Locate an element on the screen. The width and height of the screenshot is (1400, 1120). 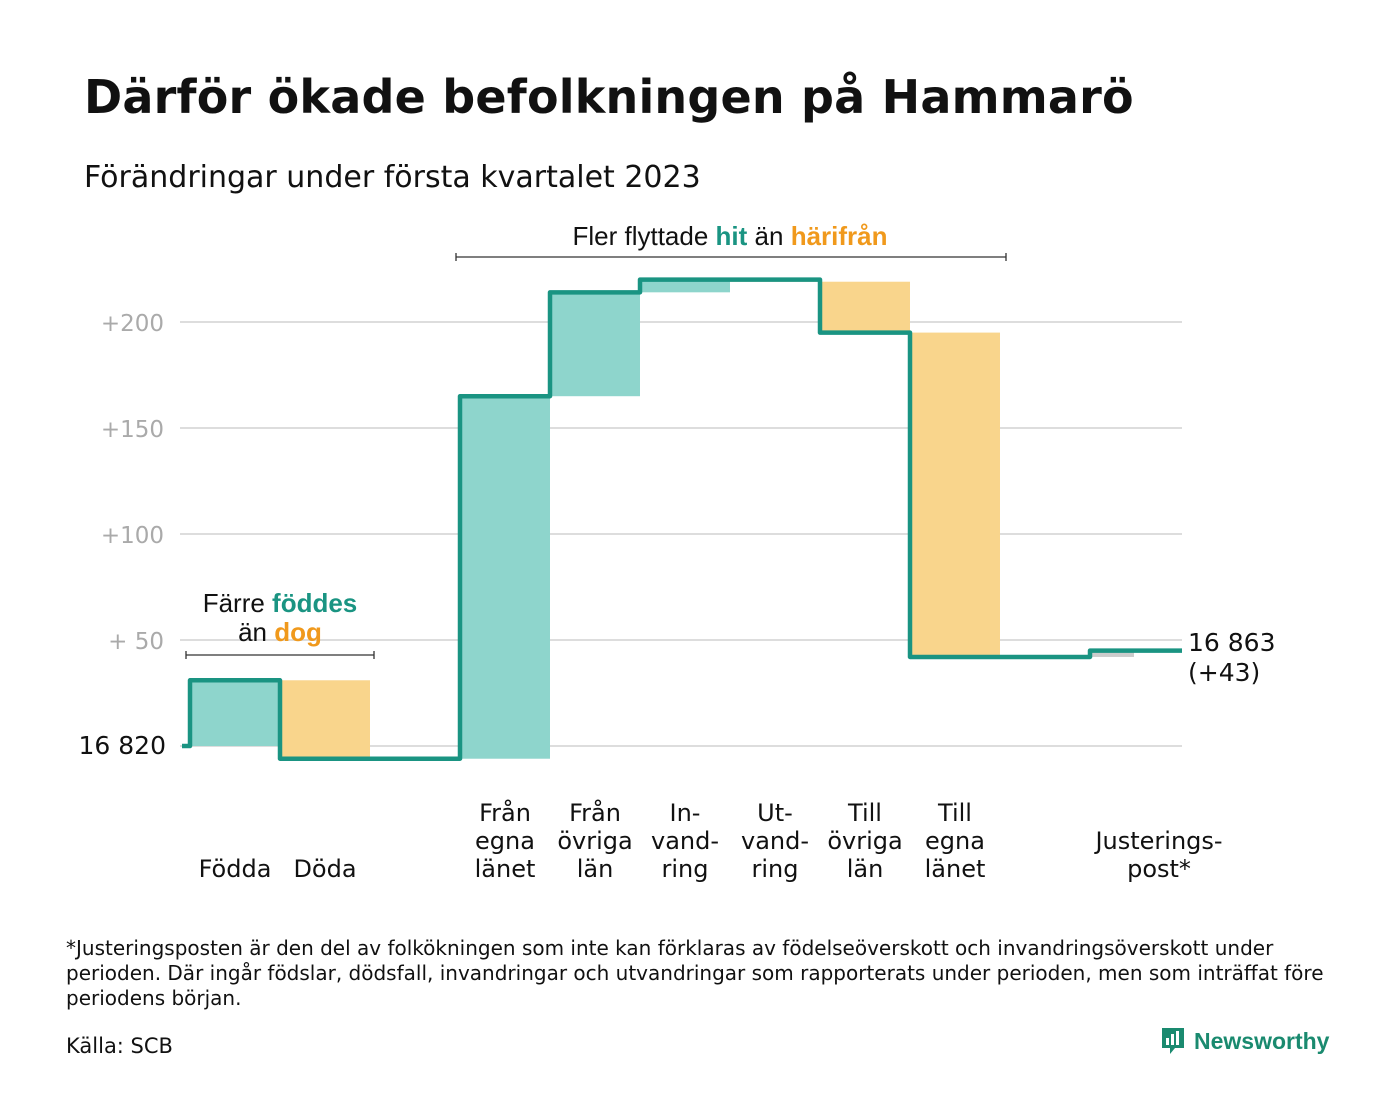
moves-annotation-text: Fler flyttade is located at coordinates (643, 236).